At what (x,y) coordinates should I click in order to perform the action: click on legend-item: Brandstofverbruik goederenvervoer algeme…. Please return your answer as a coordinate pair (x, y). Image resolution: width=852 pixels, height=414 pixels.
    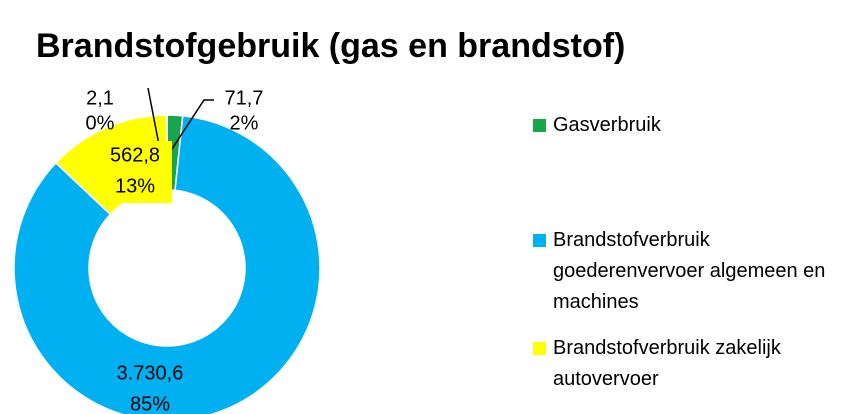
    Looking at the image, I should click on (688, 271).